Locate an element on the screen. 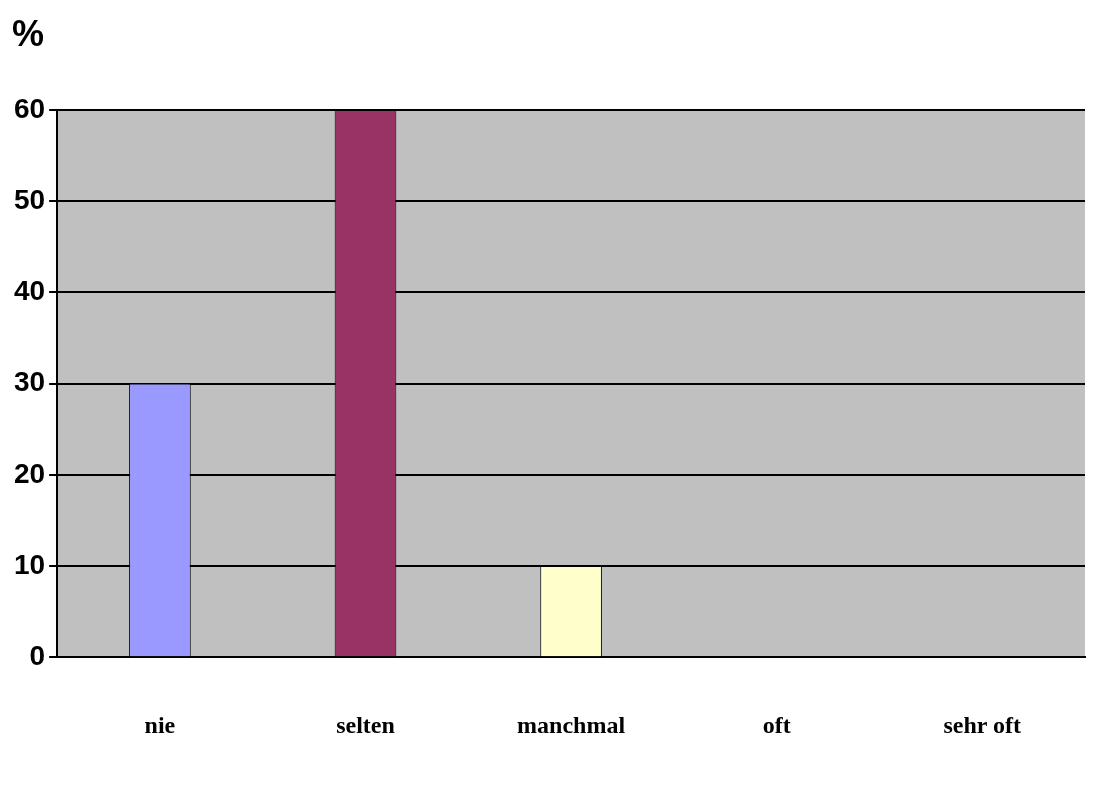  y-tick-label: 20 is located at coordinates (29, 473).